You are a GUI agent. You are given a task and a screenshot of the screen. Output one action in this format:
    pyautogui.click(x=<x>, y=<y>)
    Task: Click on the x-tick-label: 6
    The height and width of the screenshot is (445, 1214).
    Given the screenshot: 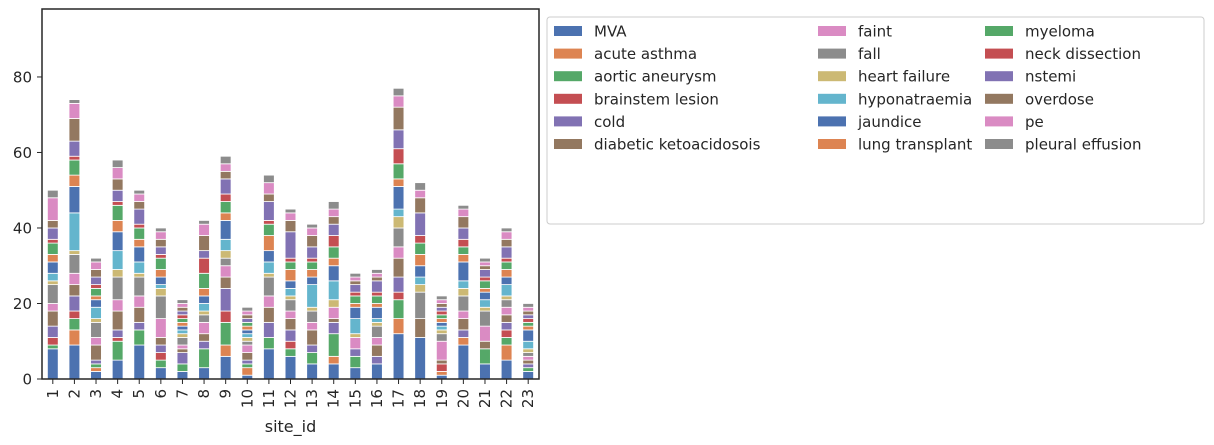 What is the action you would take?
    pyautogui.click(x=161, y=394)
    